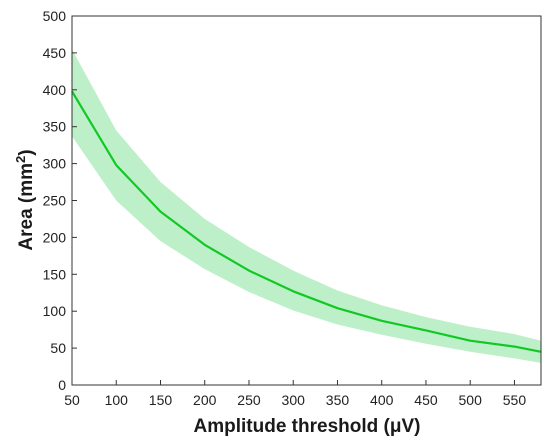 Image resolution: width=550 pixels, height=445 pixels. I want to click on y-axis-title-superscript: 2, so click(20, 159).